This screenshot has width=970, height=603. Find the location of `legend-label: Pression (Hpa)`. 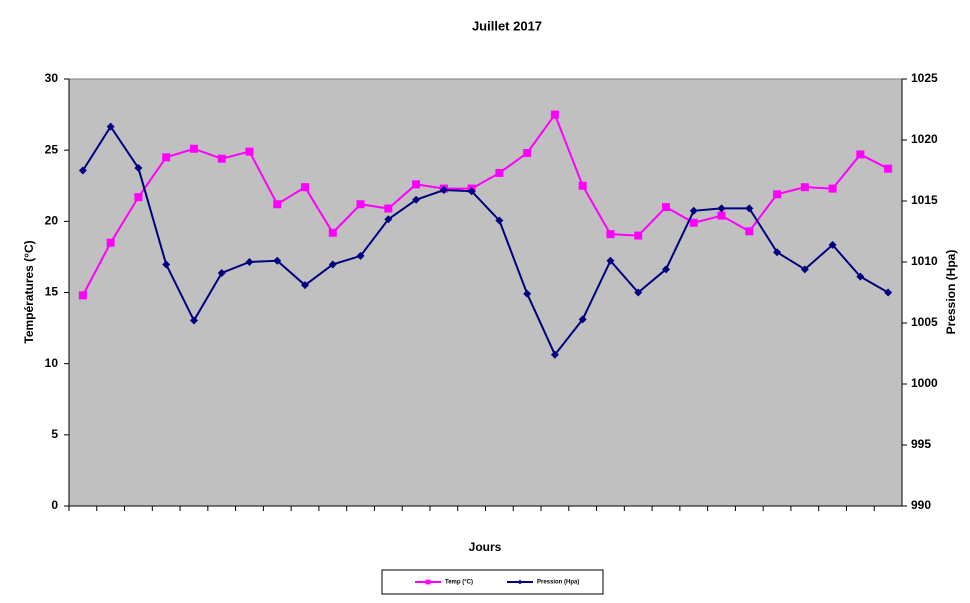

legend-label: Pression (Hpa) is located at coordinates (558, 583).